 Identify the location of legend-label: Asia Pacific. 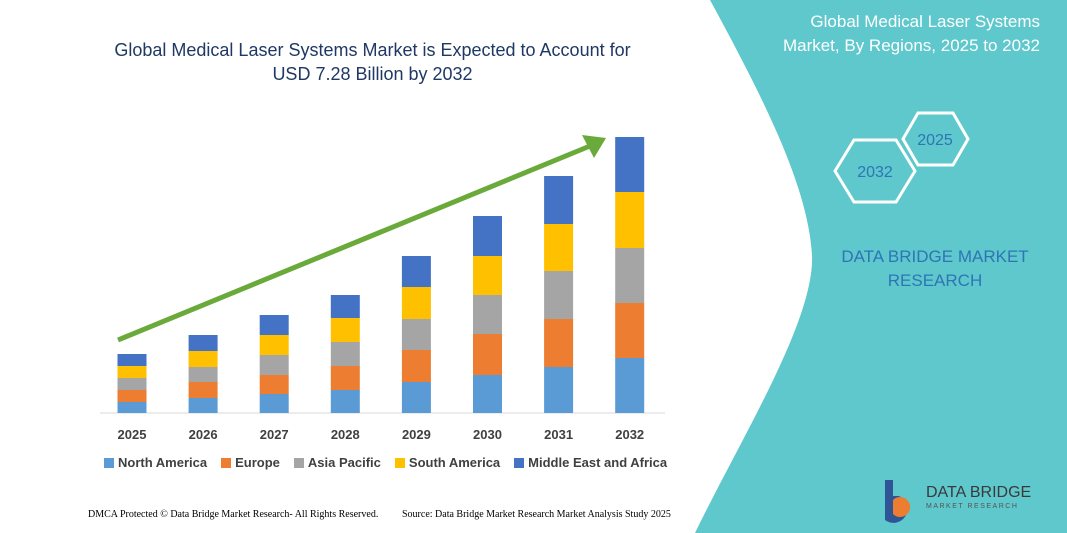
(344, 462).